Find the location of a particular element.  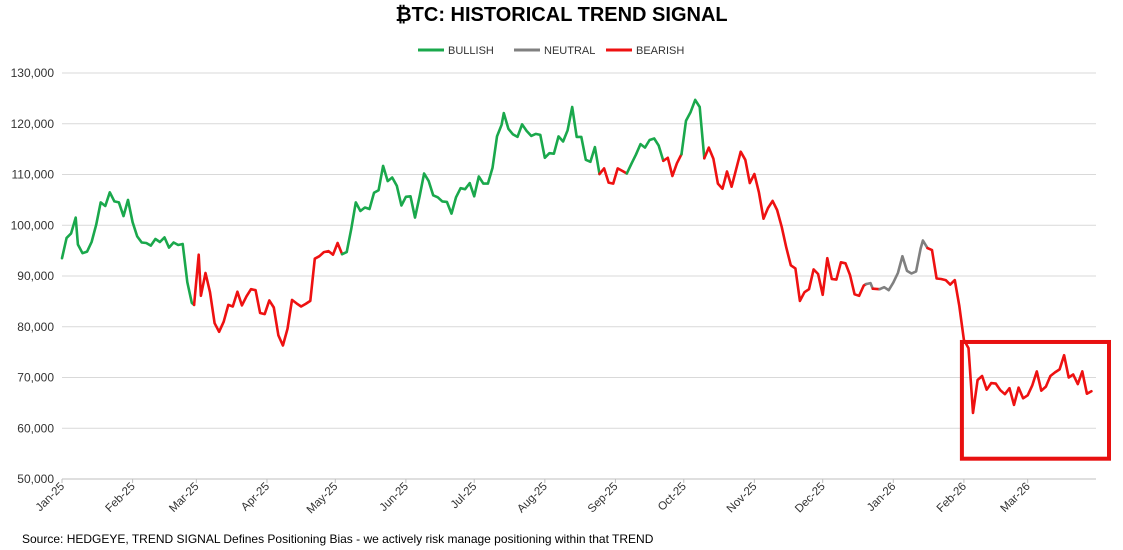

x-tick-label: Jul-25 is located at coordinates (464, 496).